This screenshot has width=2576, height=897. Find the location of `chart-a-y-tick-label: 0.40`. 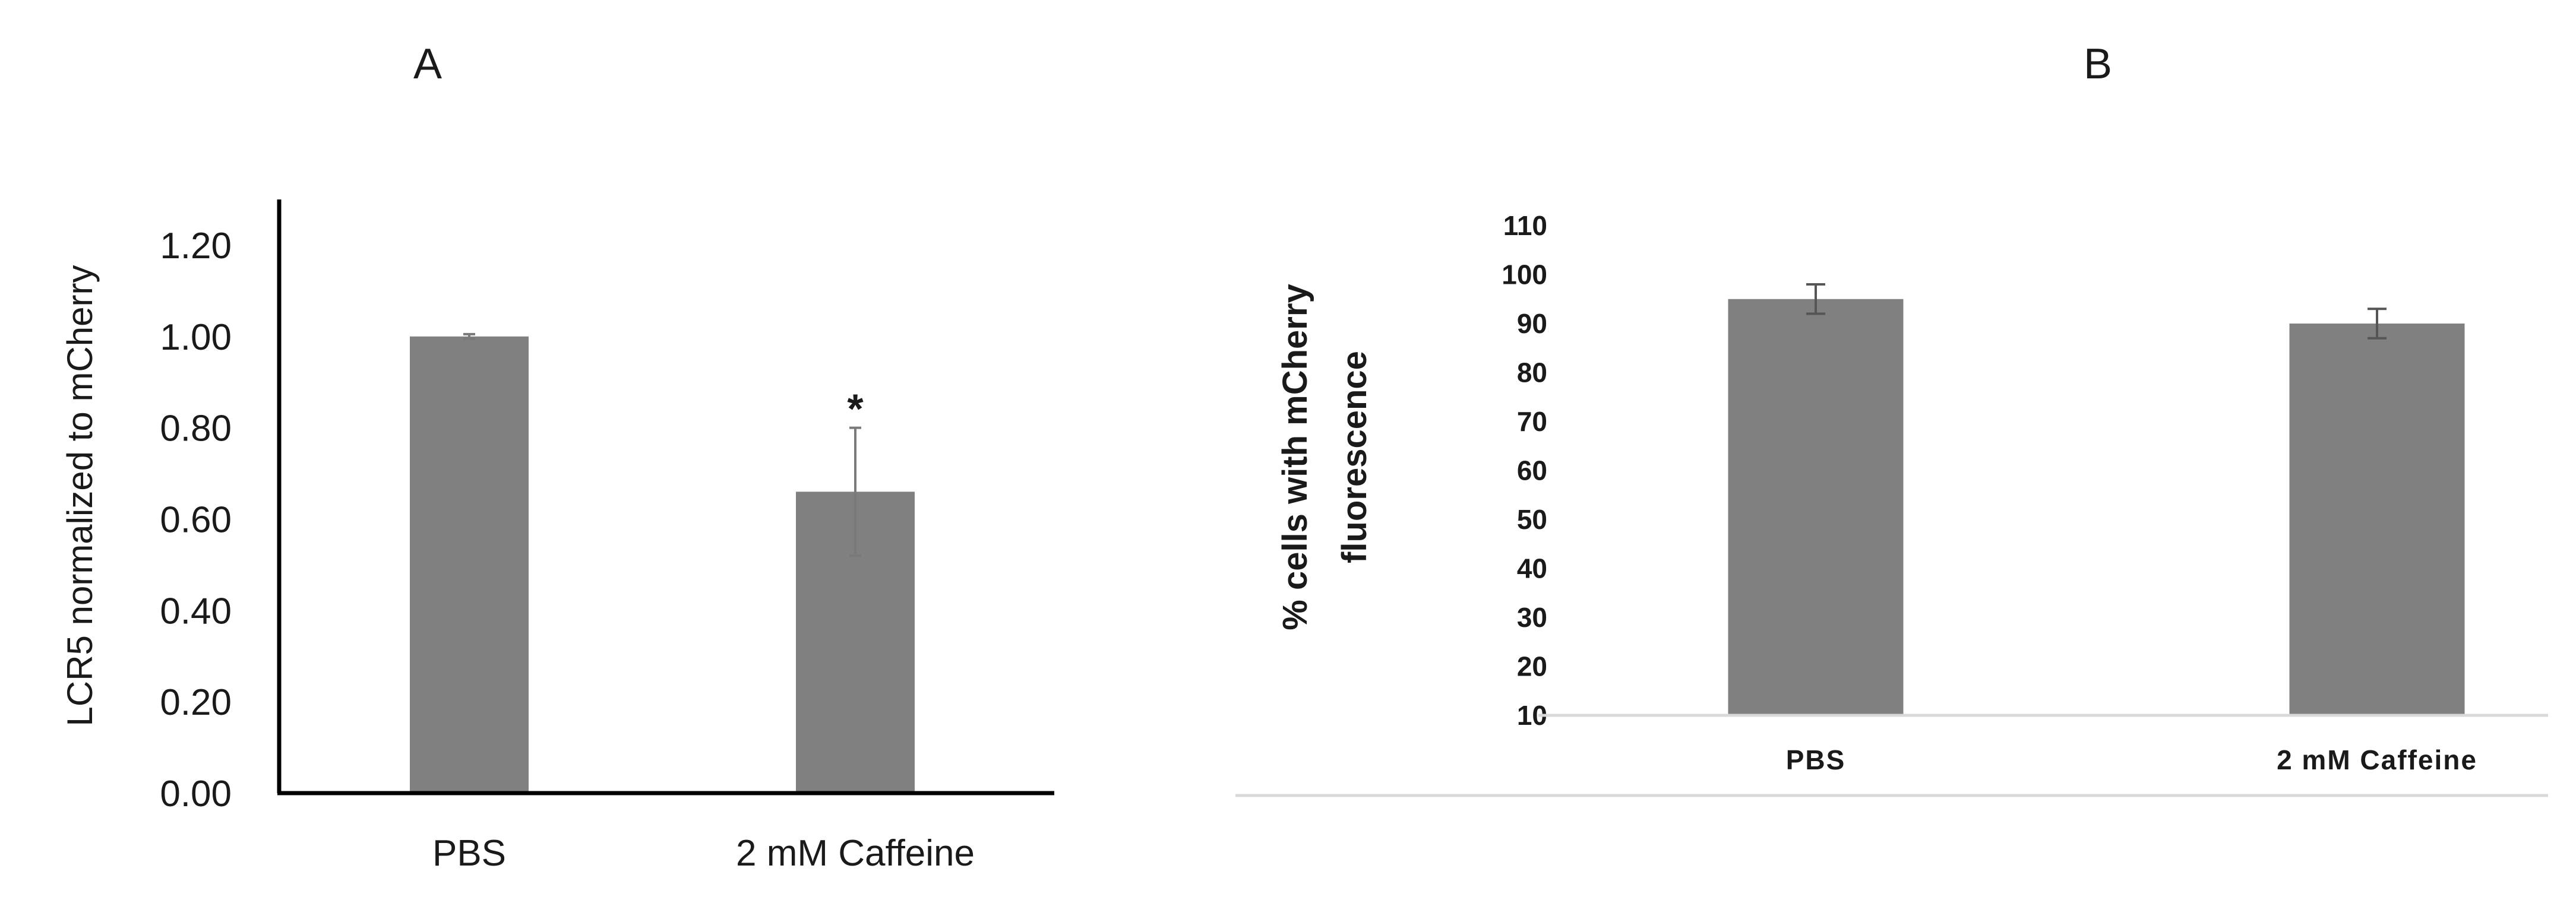

chart-a-y-tick-label: 0.40 is located at coordinates (196, 611).